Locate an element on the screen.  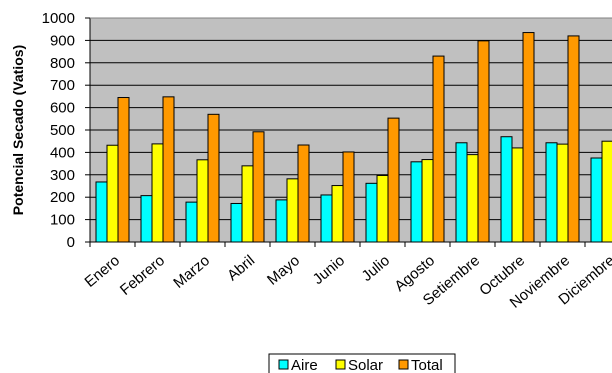
y-tick-labels: 0 100 200 300 400 500 600 700 800 900 1000 is located at coordinates (58, 130).